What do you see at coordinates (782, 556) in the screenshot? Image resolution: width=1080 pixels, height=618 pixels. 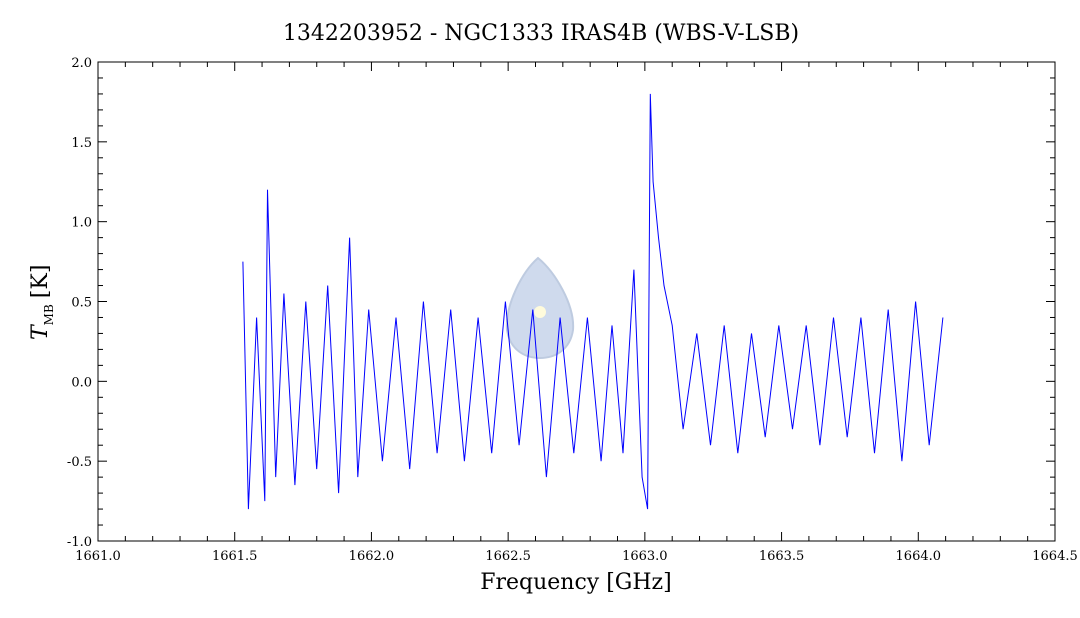 I see `x-tick-label: 1663.5` at bounding box center [782, 556].